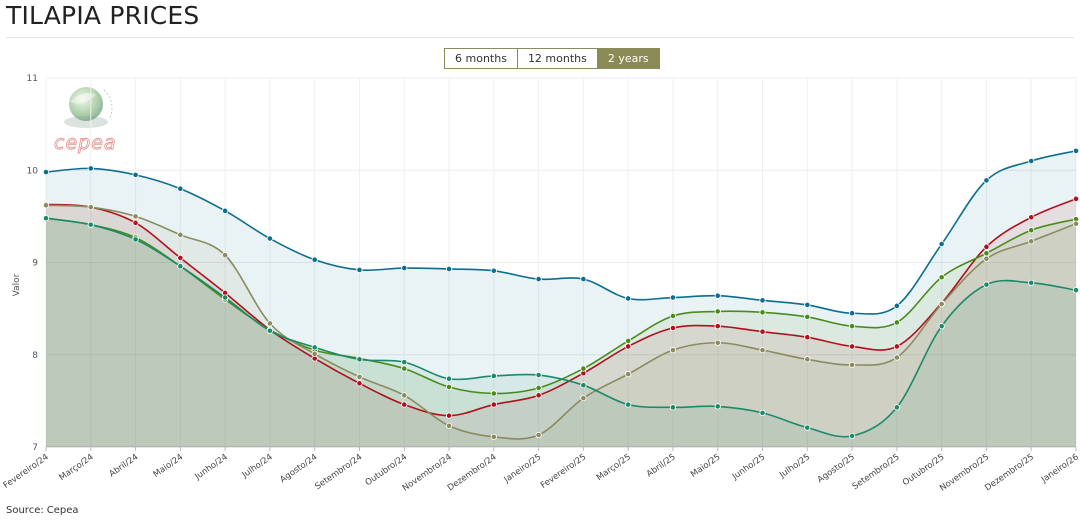  What do you see at coordinates (628, 58) in the screenshot?
I see `range-button-2-years: 2 years` at bounding box center [628, 58].